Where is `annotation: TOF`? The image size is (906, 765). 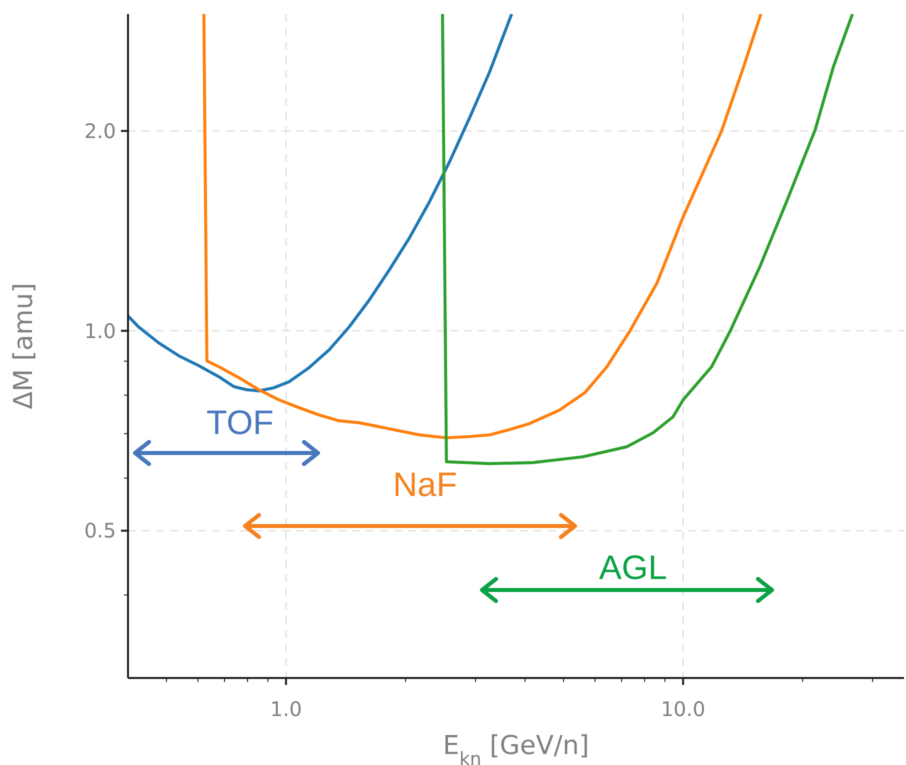
annotation: TOF is located at coordinates (240, 423).